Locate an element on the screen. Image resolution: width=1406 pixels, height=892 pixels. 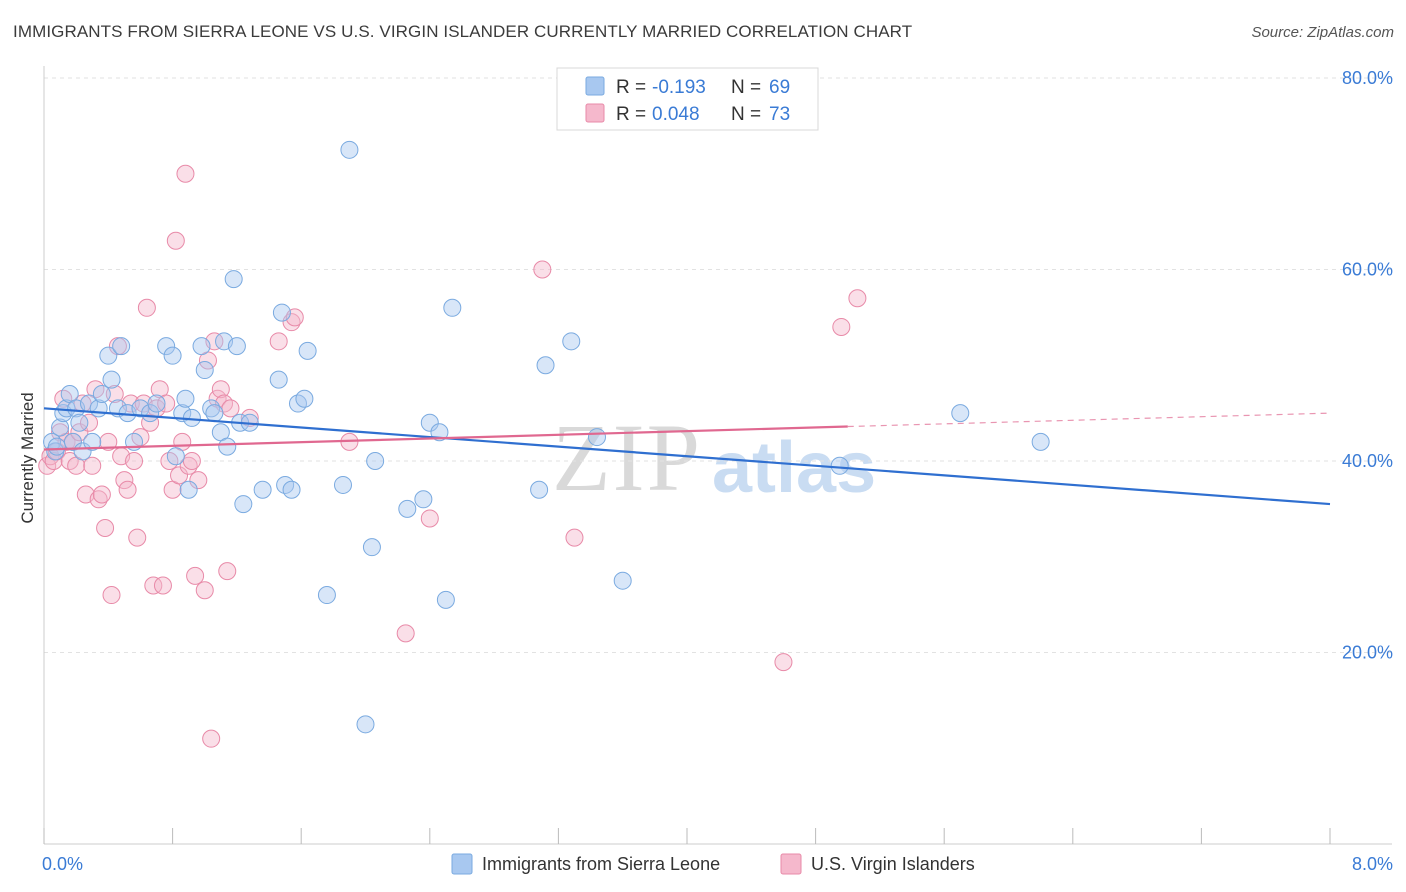
legend-n-value-pink: 73 is located at coordinates (779, 114).